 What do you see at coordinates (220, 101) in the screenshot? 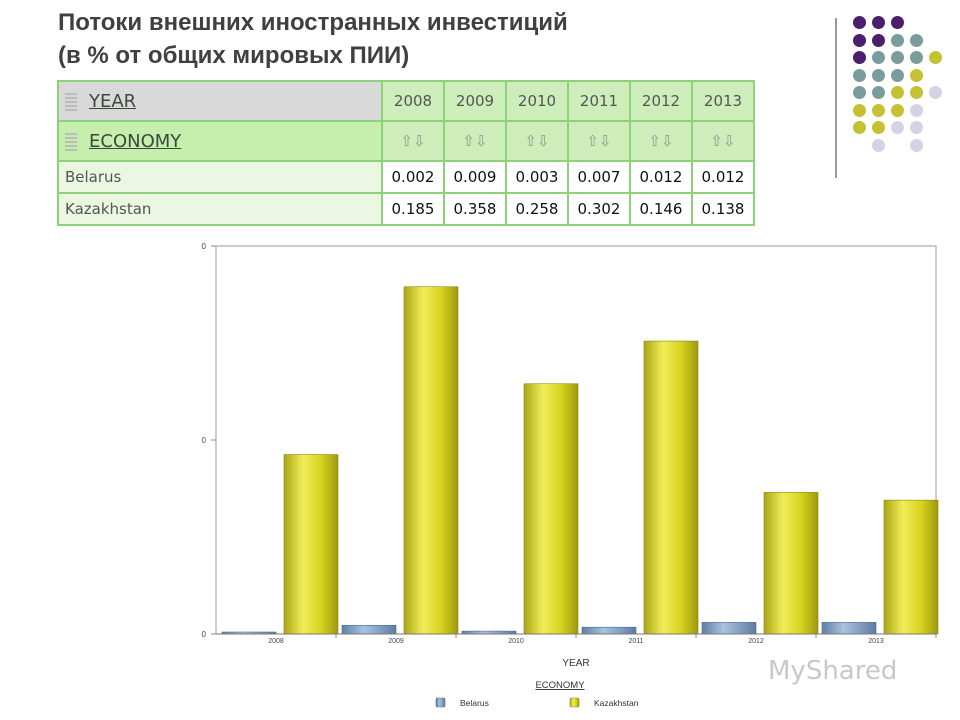
I see `year-header: YEAR` at bounding box center [220, 101].